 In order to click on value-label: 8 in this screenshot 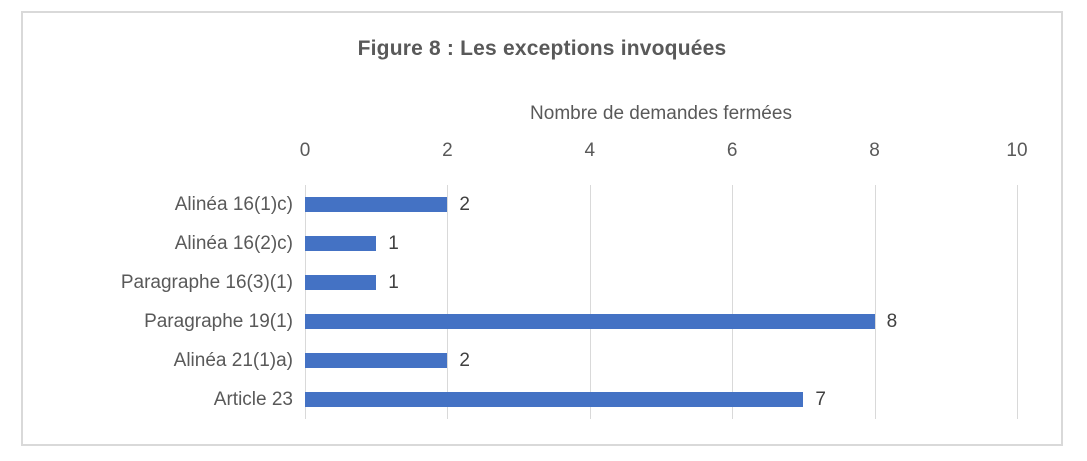, I will do `click(892, 321)`.